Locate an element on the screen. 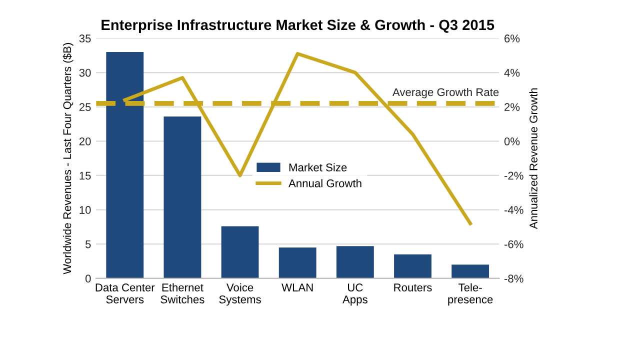 This screenshot has height=348, width=620. y-axis-title: Worldwide Revenues - Last Four Quarters ($B) is located at coordinates (68, 158).